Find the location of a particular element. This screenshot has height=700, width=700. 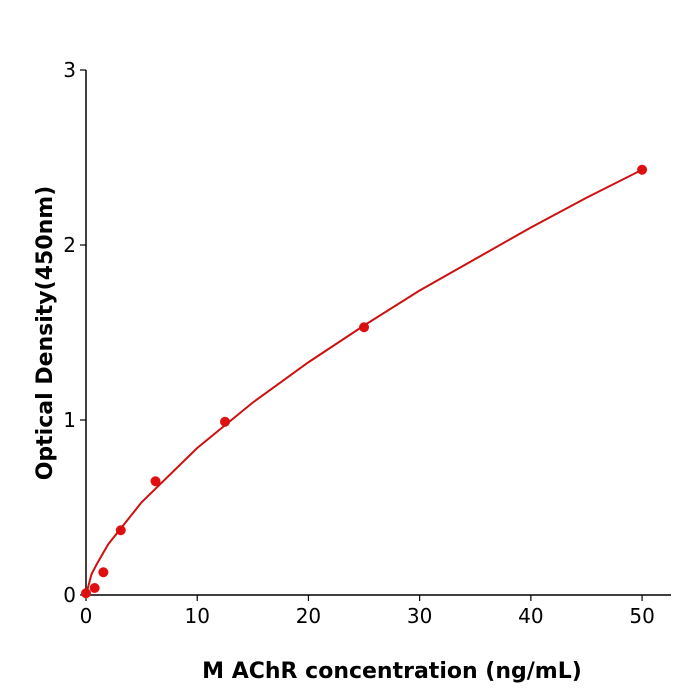

y-tick-label: 1 is located at coordinates (69, 420).